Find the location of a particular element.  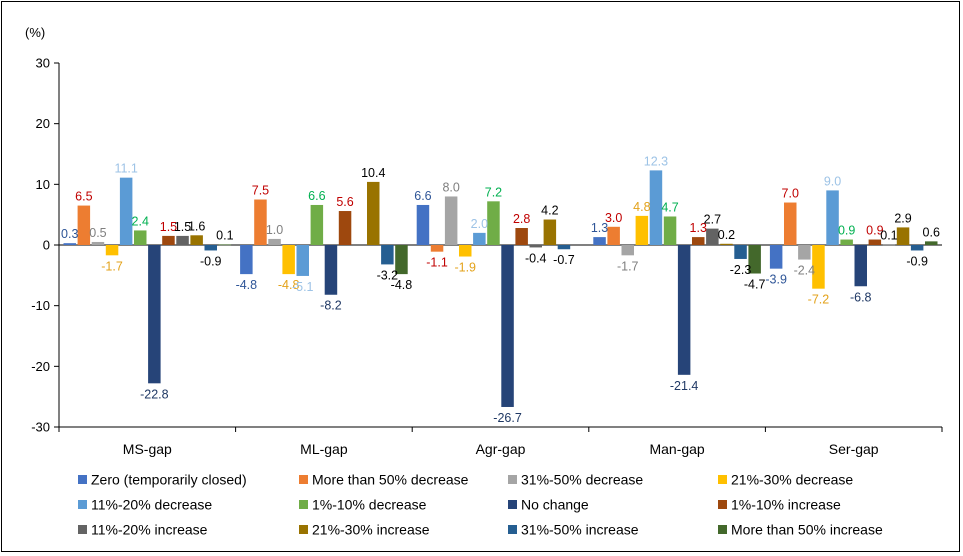

data-label: -0.9 is located at coordinates (917, 261).